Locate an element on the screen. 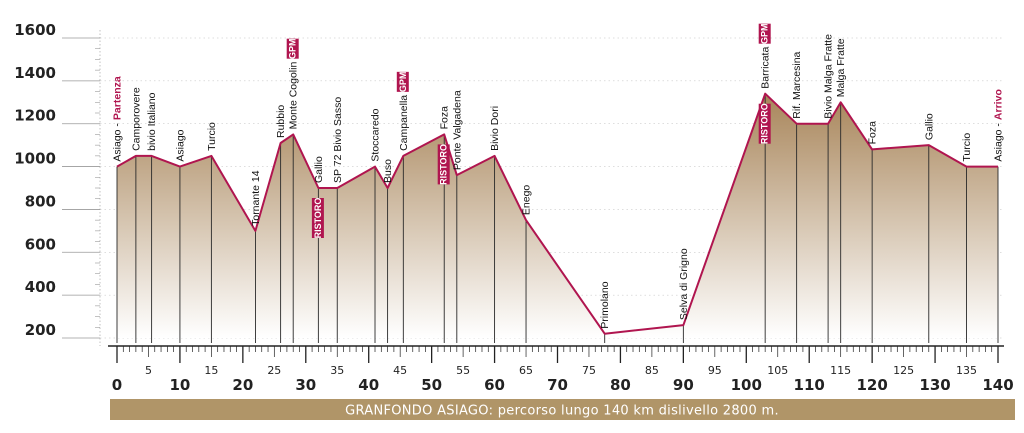 This screenshot has height=433, width=1024. waypoint-text: Primolano is located at coordinates (605, 304).